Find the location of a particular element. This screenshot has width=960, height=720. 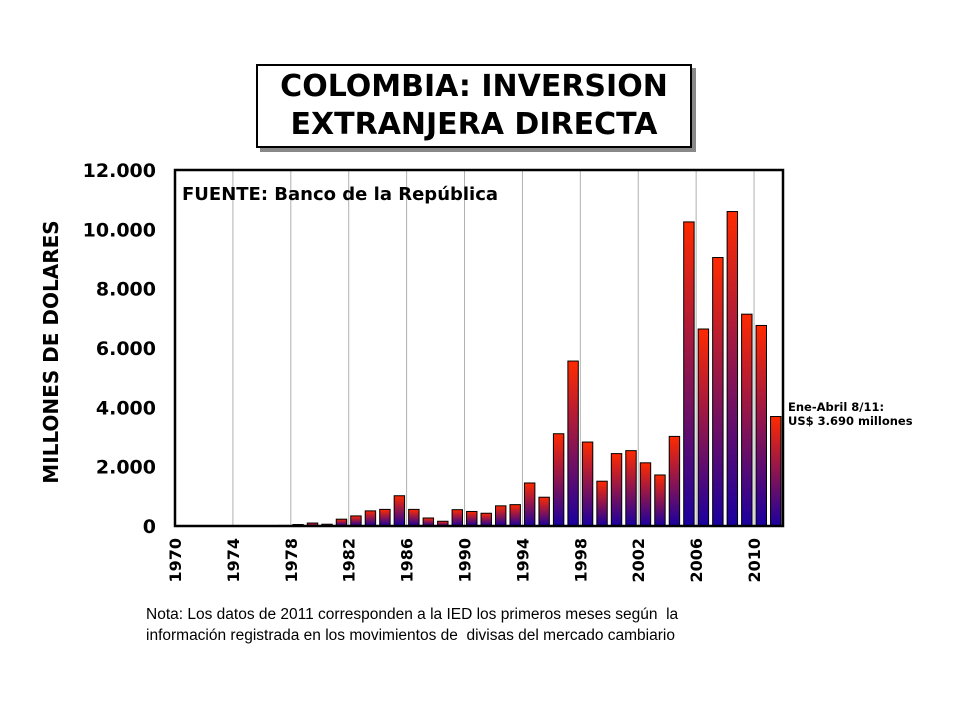

bar-2005 is located at coordinates (689, 374).